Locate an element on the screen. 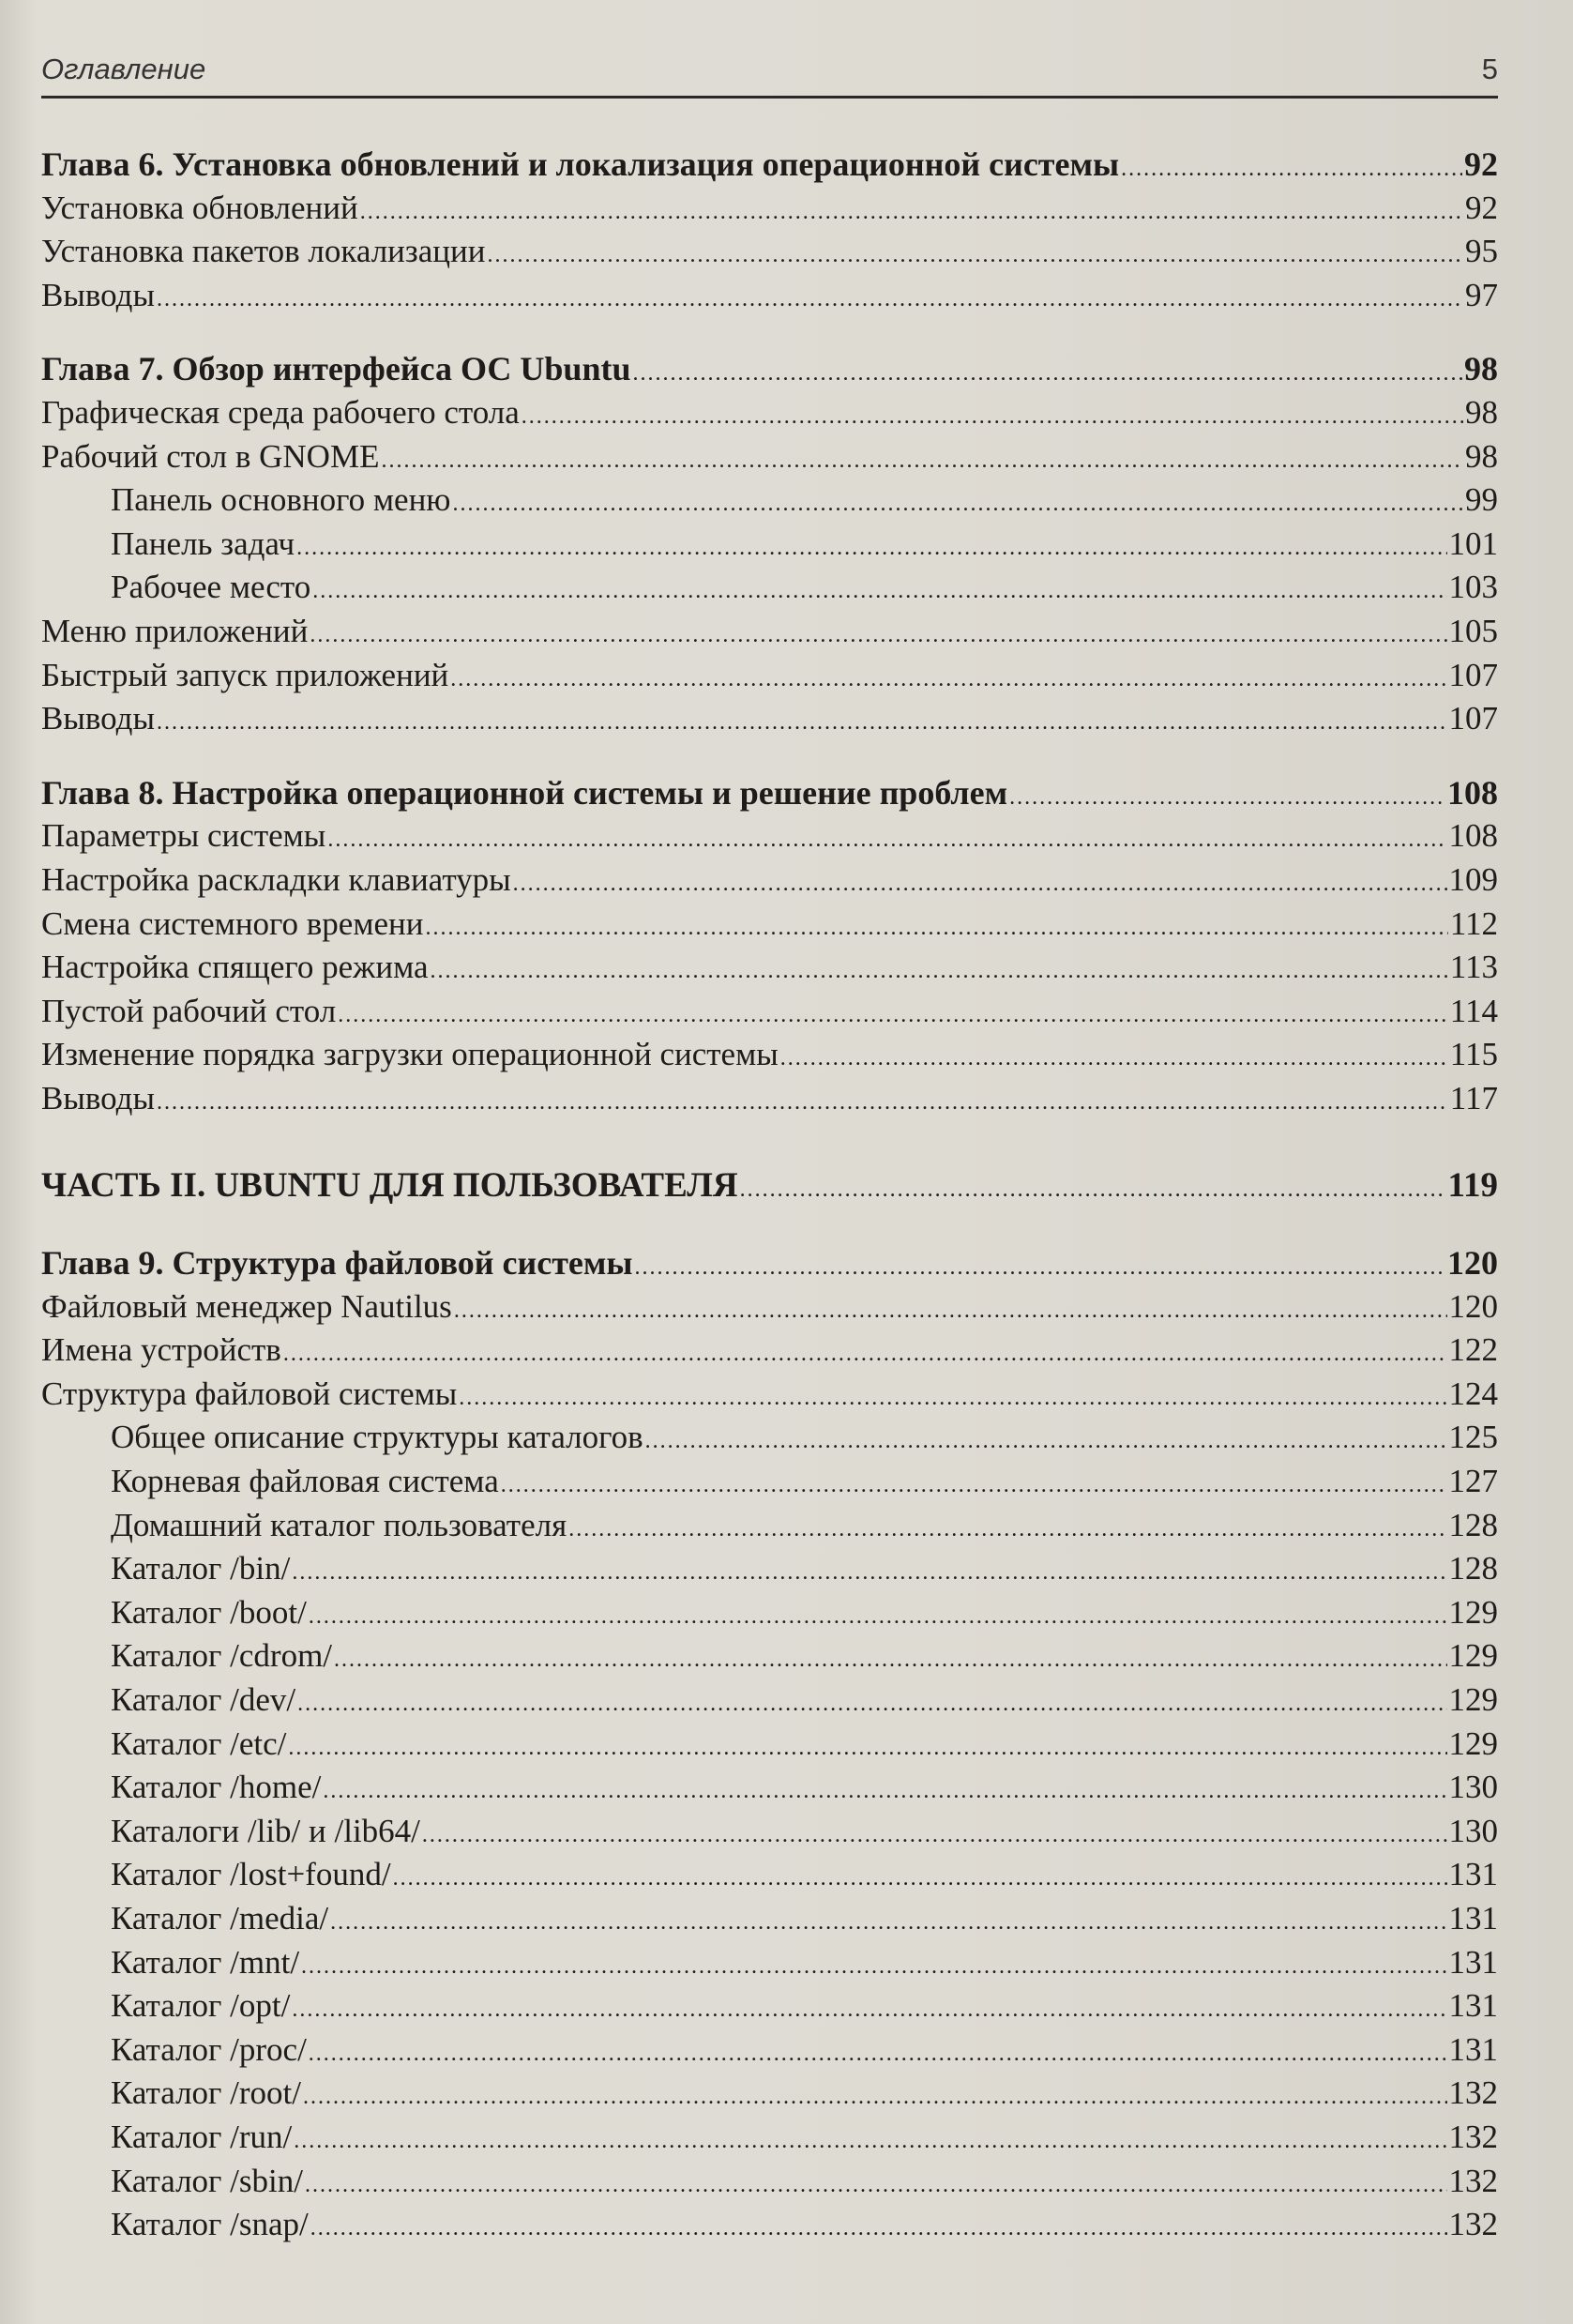 This screenshot has width=1573, height=2324. toc-entry-page: 92 is located at coordinates (1481, 164).